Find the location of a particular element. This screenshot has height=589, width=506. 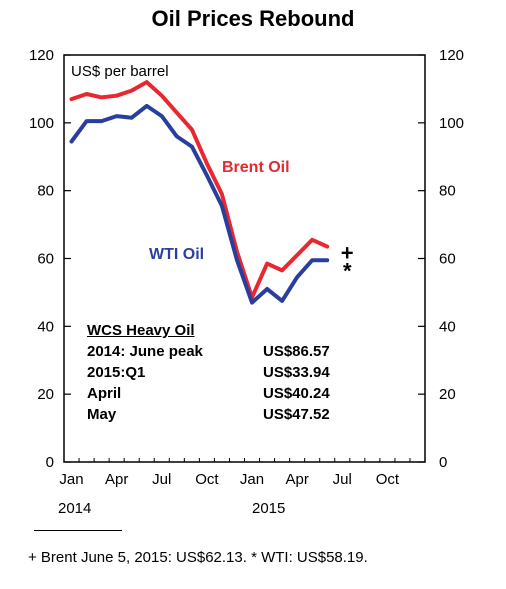

wti-star-marker: * is located at coordinates (347, 271).